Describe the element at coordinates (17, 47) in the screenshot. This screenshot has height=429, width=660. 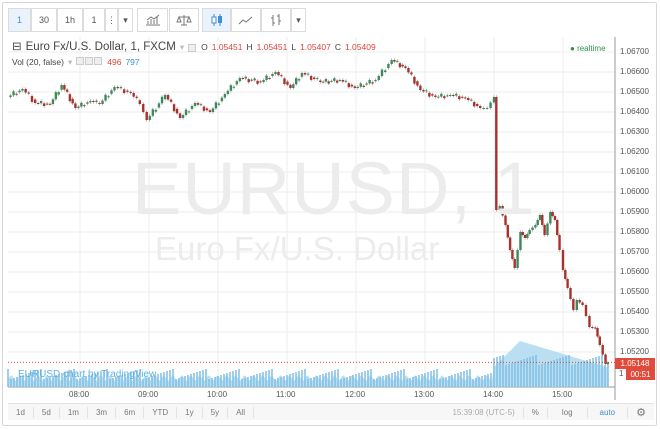
I see `collapse-icon: ⊟` at that location.